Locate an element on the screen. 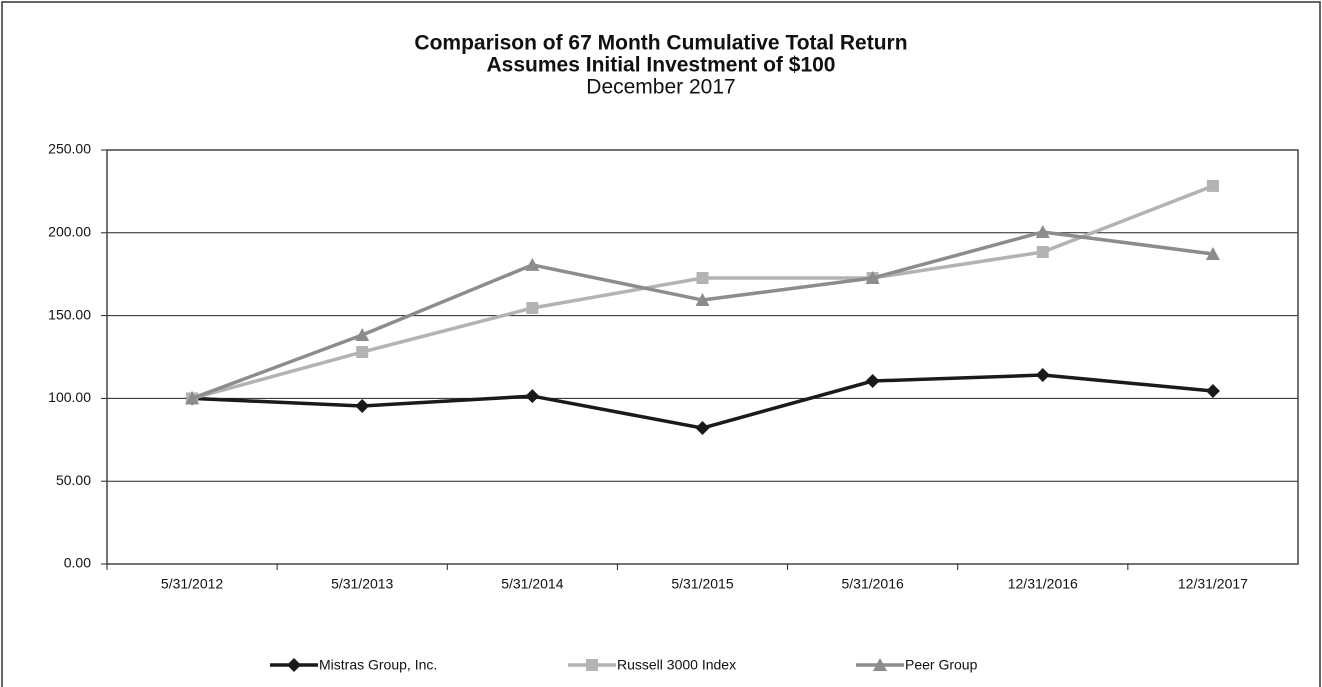 This screenshot has height=687, width=1322. y-tick-label: 200.00 is located at coordinates (69, 232).